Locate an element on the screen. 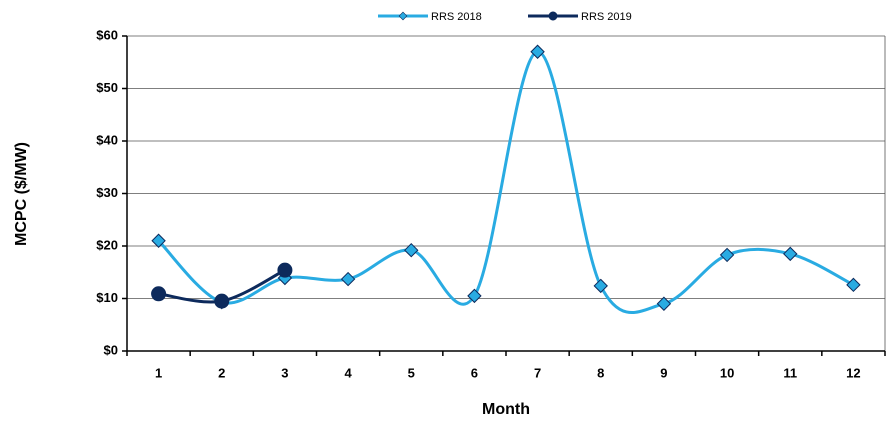  x-tick-label: 12 is located at coordinates (853, 372).